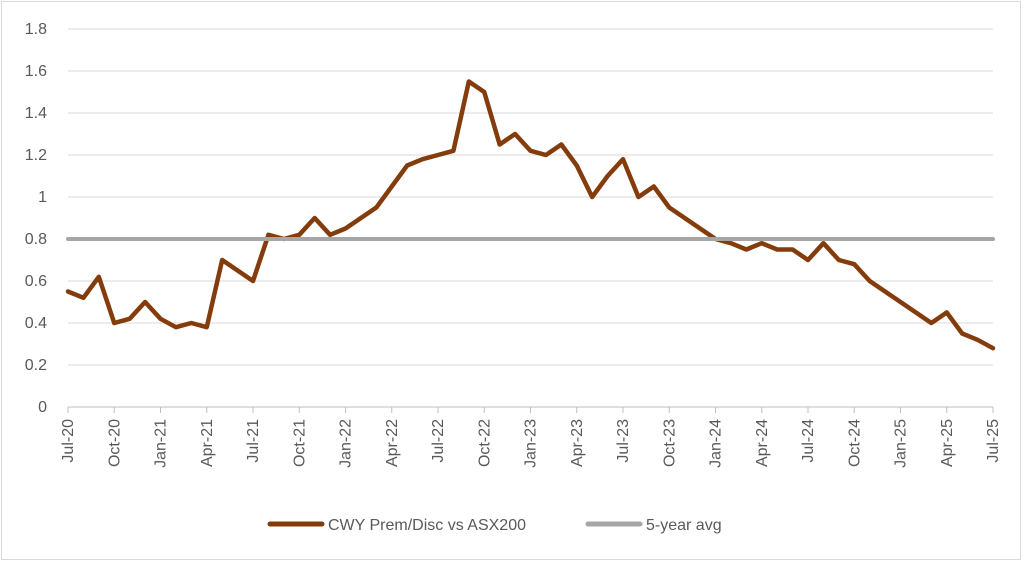  I want to click on x-tick-label: Oct-24, so click(854, 443).